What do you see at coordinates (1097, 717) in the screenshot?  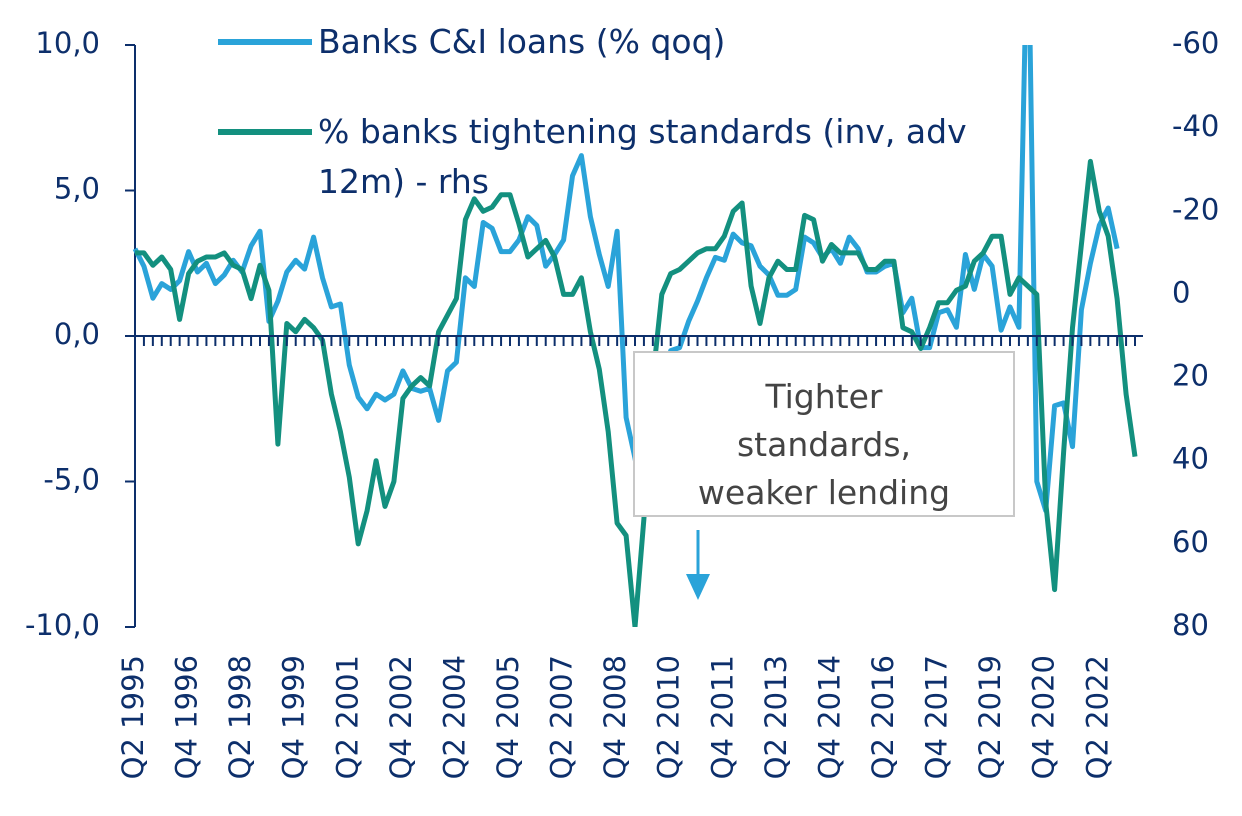 I see `x-tick-label: Q2 2022` at bounding box center [1097, 717].